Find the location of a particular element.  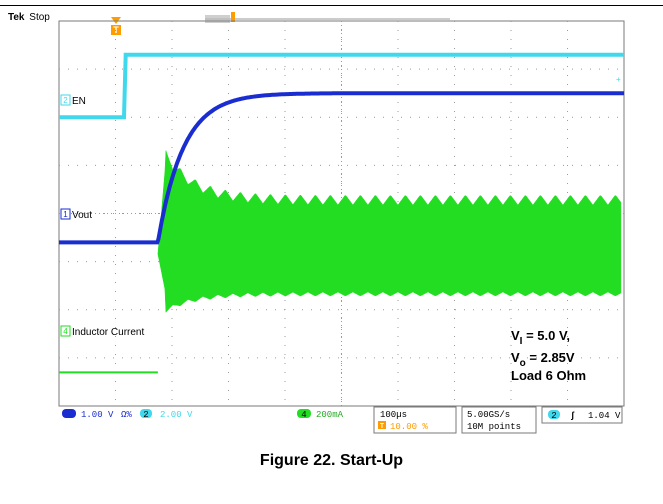

en-trace is located at coordinates (341, 86).